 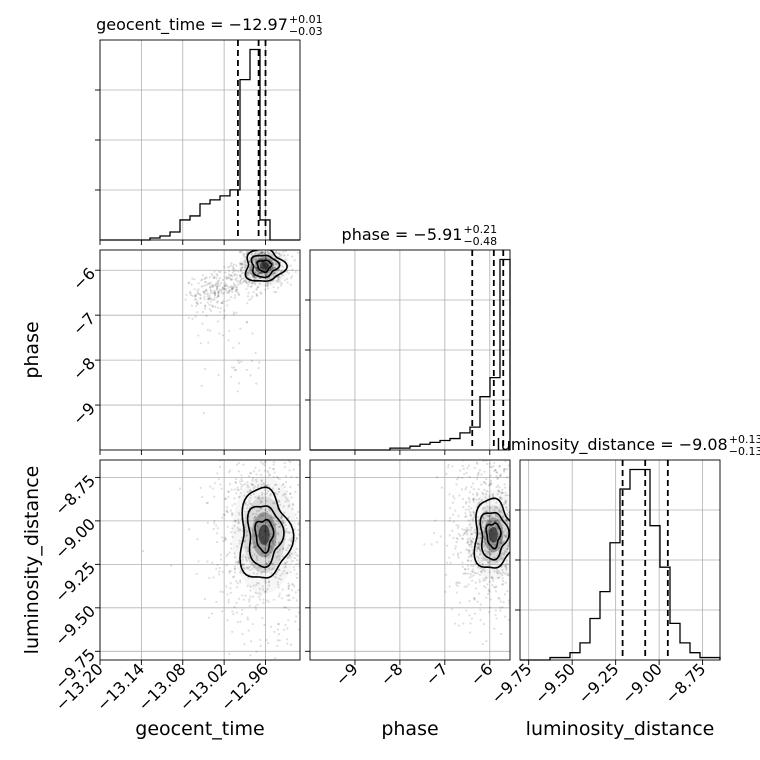 What do you see at coordinates (555, 683) in the screenshot?
I see `x-tick-label: −9.50` at bounding box center [555, 683].